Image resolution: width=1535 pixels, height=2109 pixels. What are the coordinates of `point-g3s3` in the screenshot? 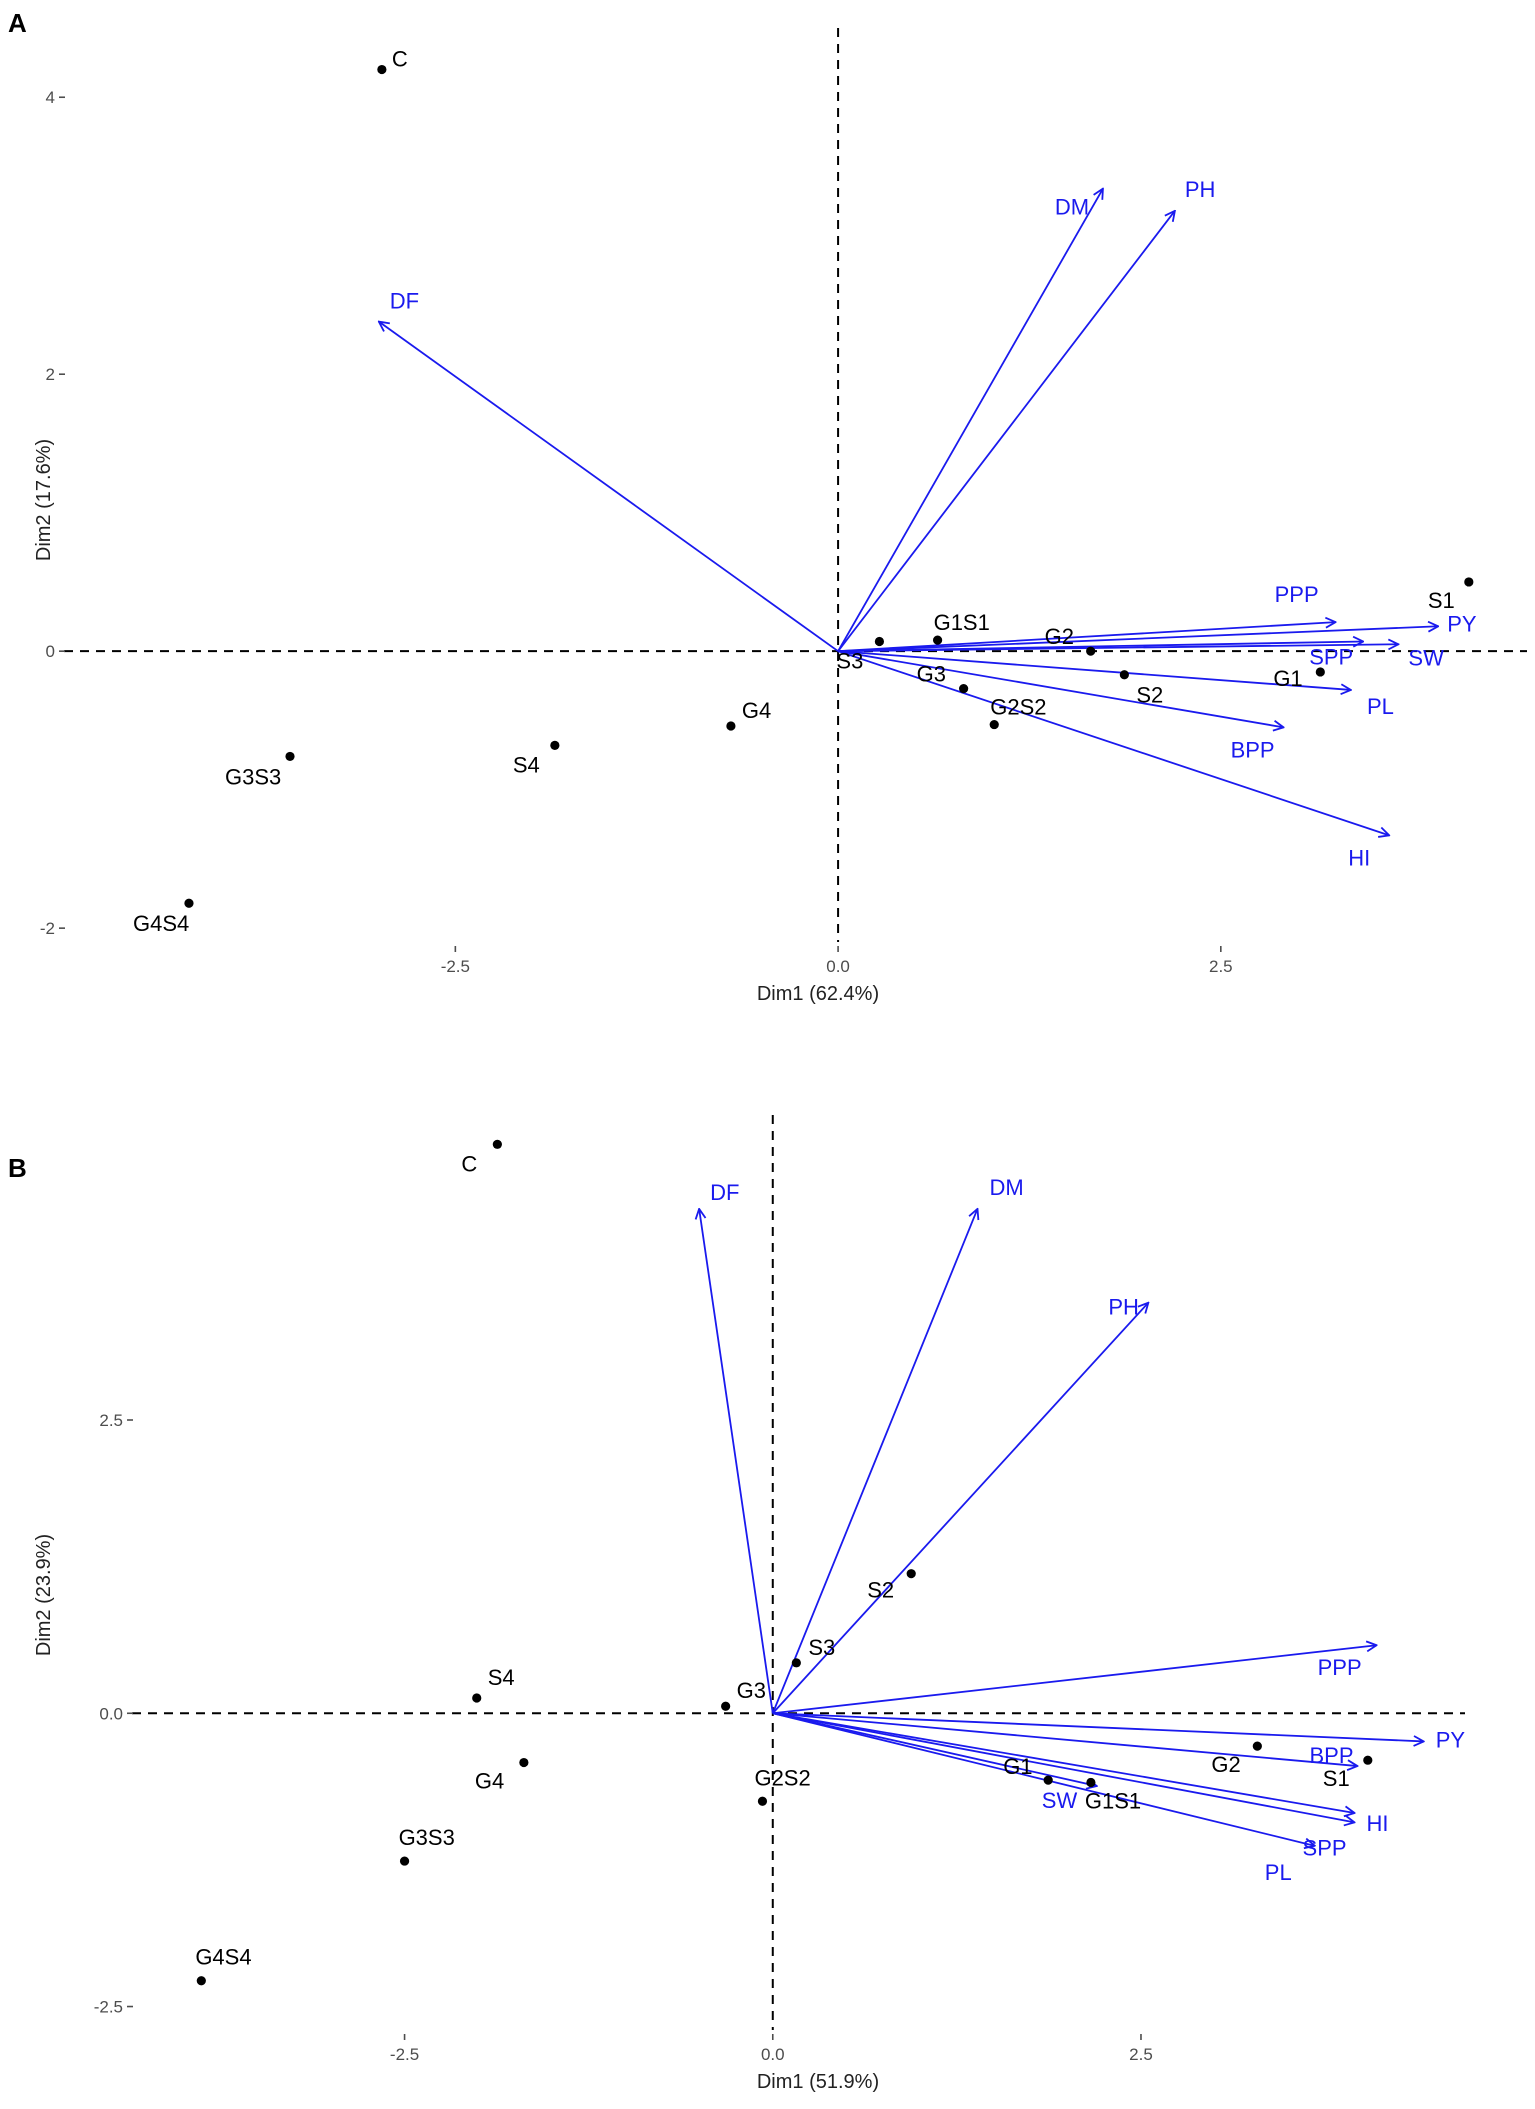 It's located at (404, 1861).